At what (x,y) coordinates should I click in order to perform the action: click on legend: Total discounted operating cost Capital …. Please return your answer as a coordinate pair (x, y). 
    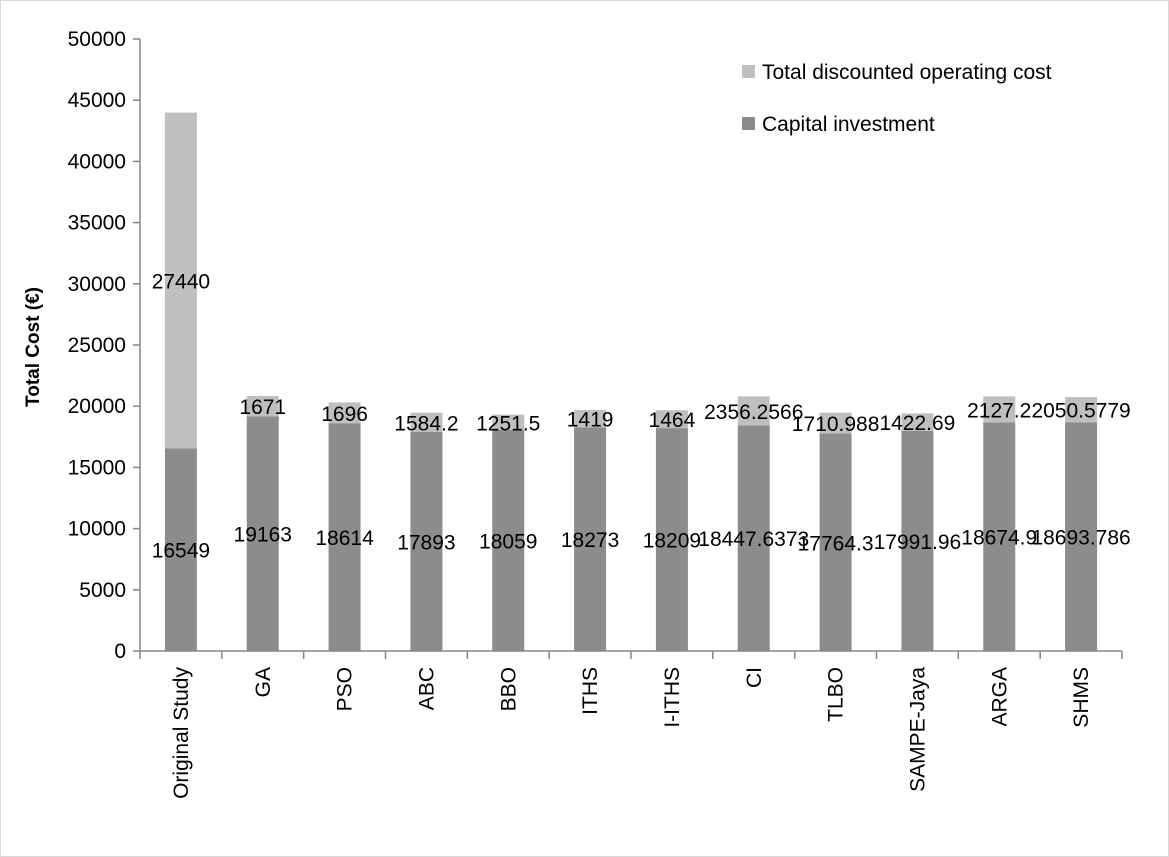
    Looking at the image, I should click on (897, 98).